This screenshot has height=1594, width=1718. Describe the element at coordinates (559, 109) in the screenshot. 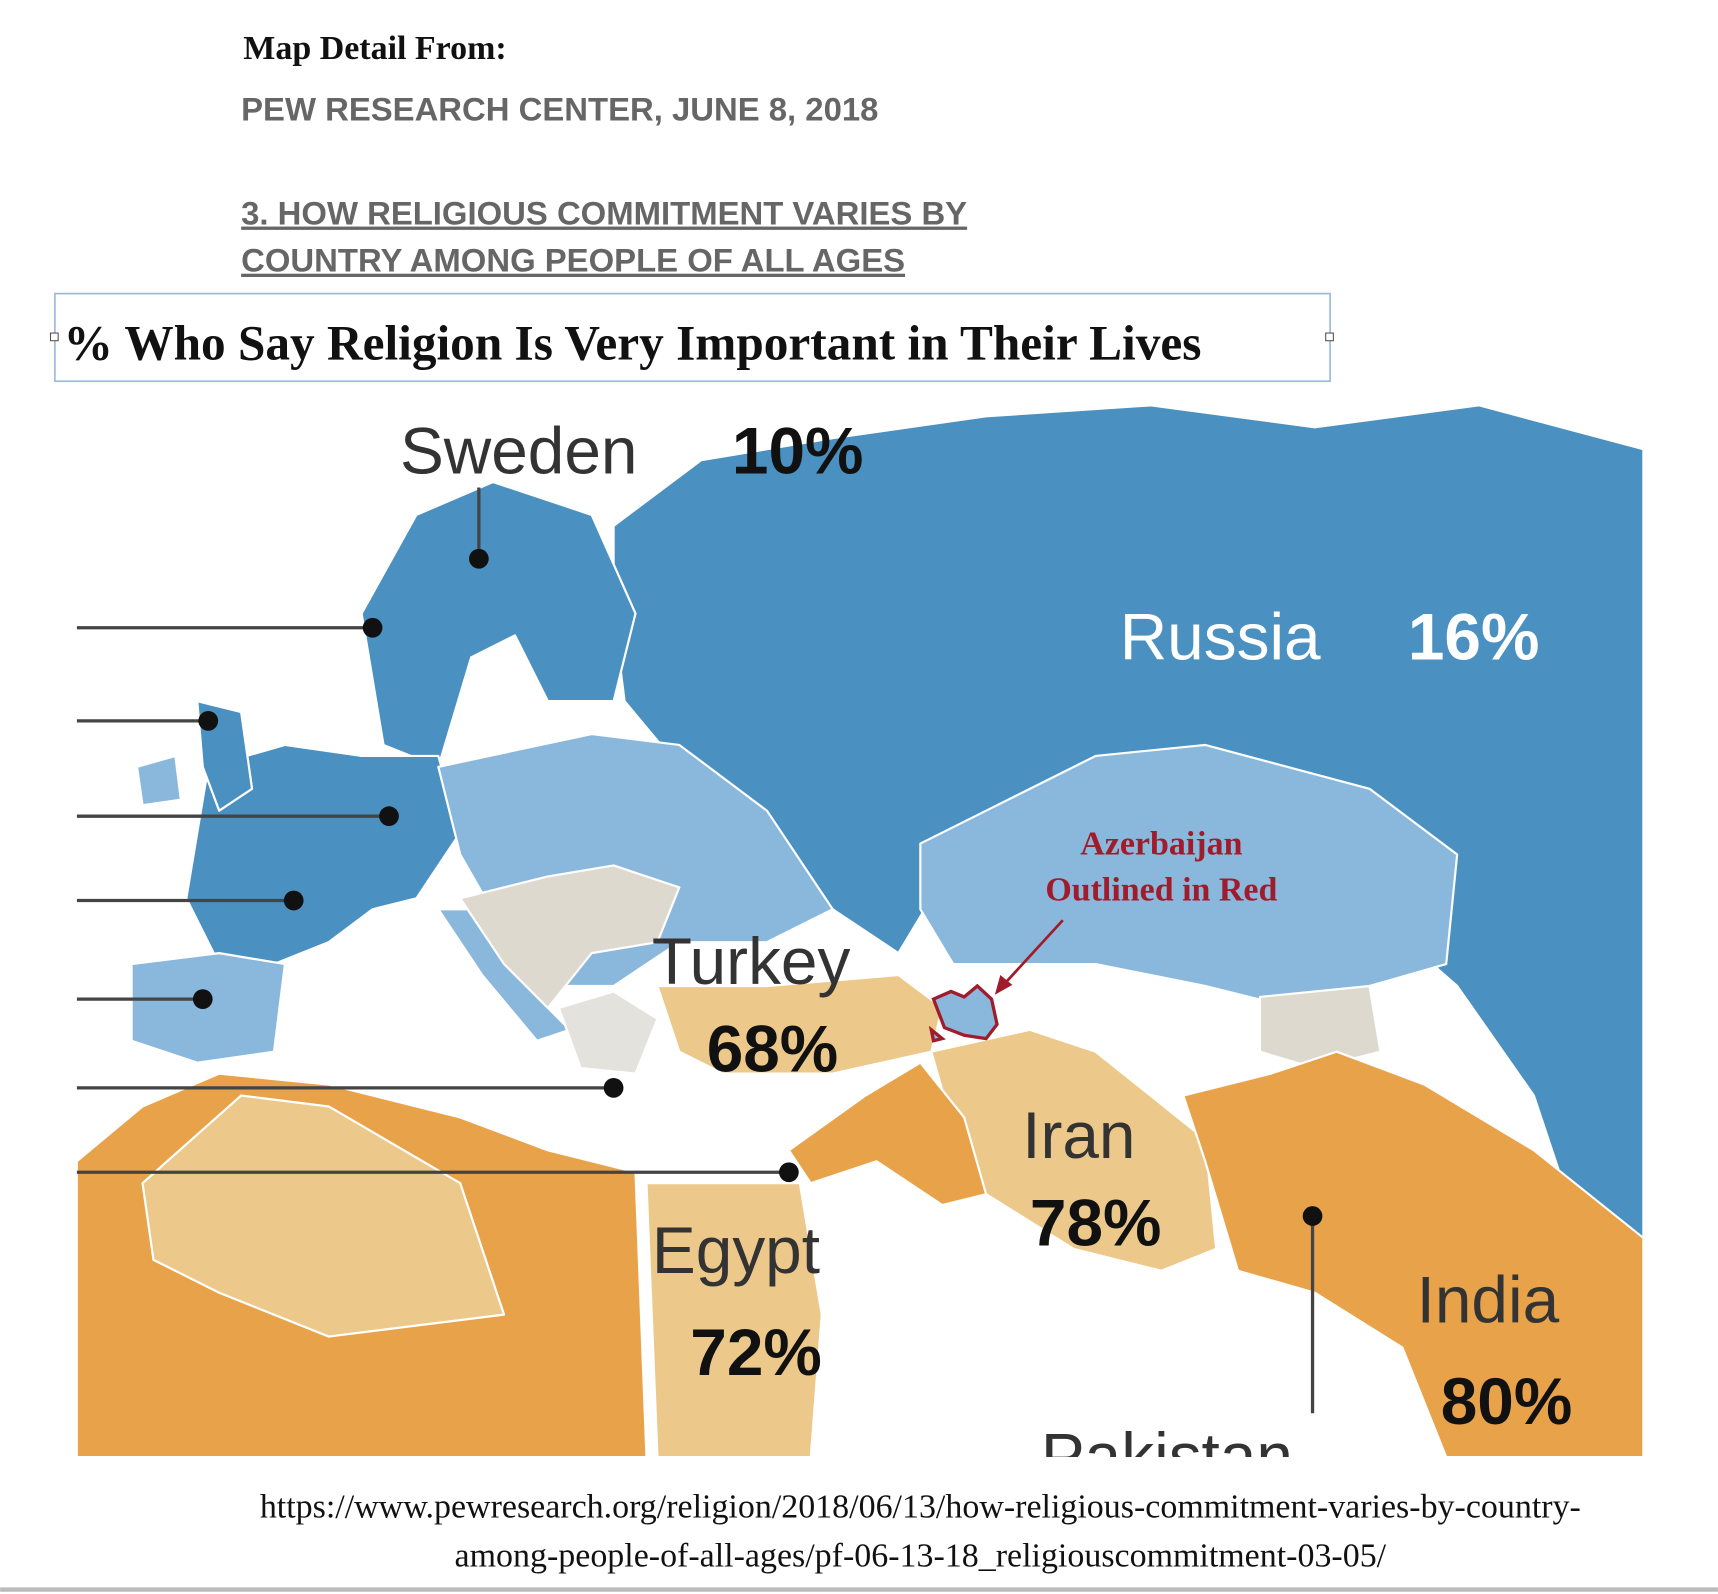

I see `source: PEW RESEARCH CENTER, JUNE 8, 2018` at that location.